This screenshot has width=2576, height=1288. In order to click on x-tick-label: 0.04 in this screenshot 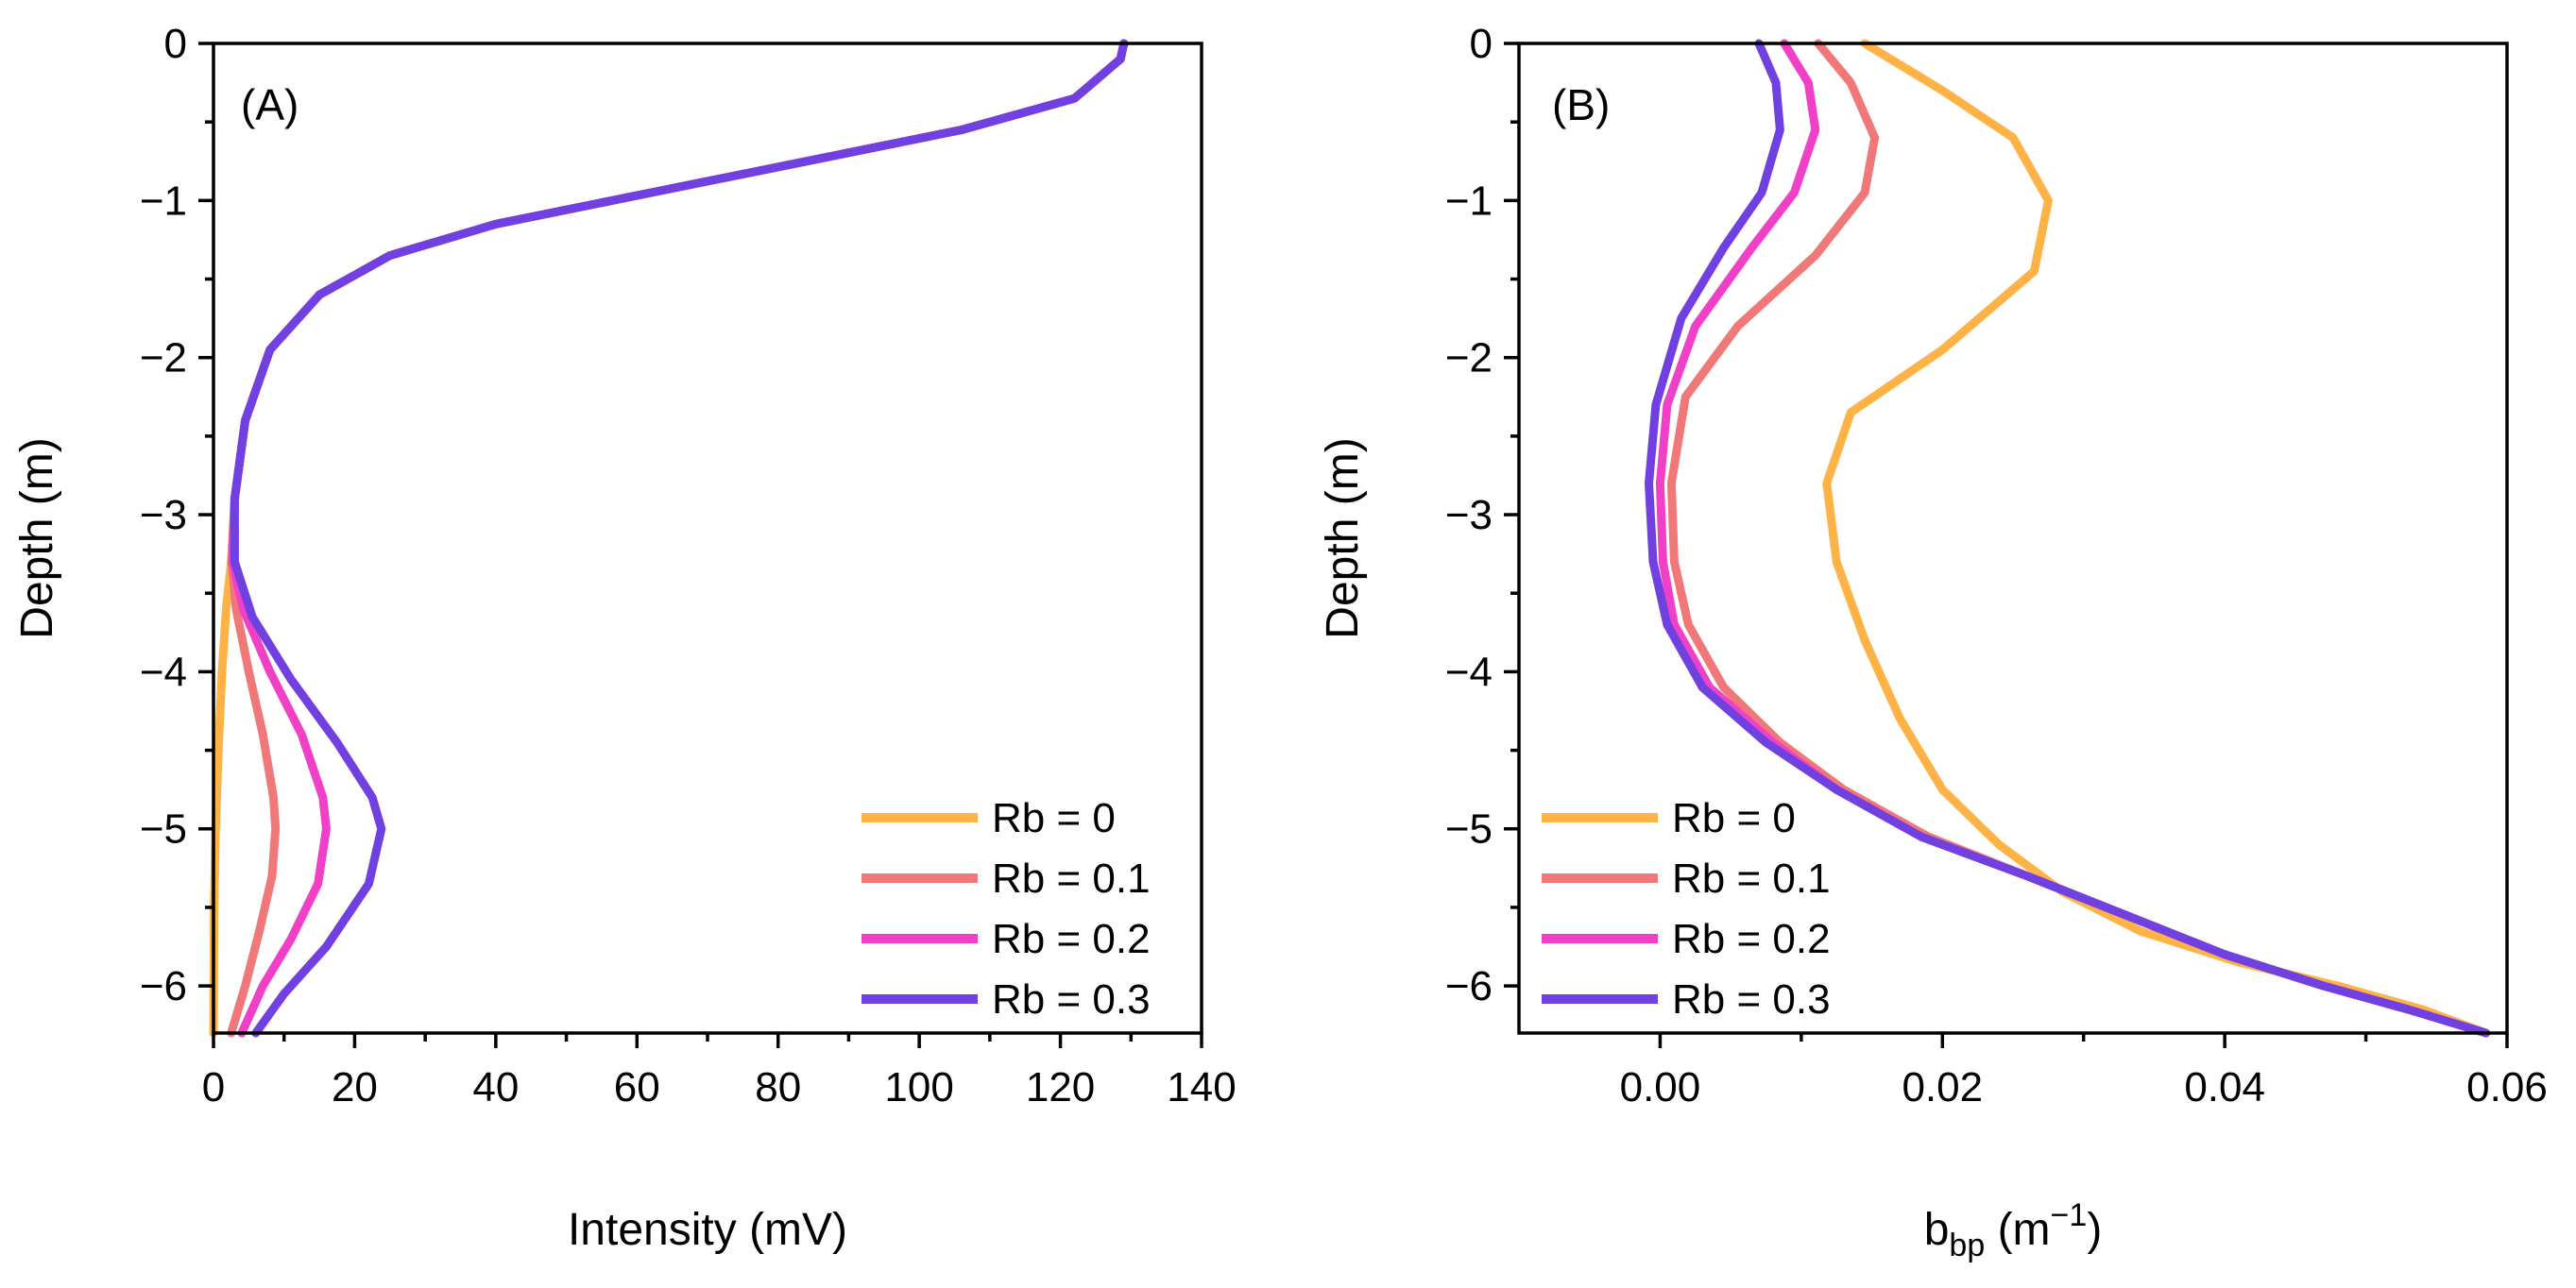, I will do `click(2225, 1087)`.